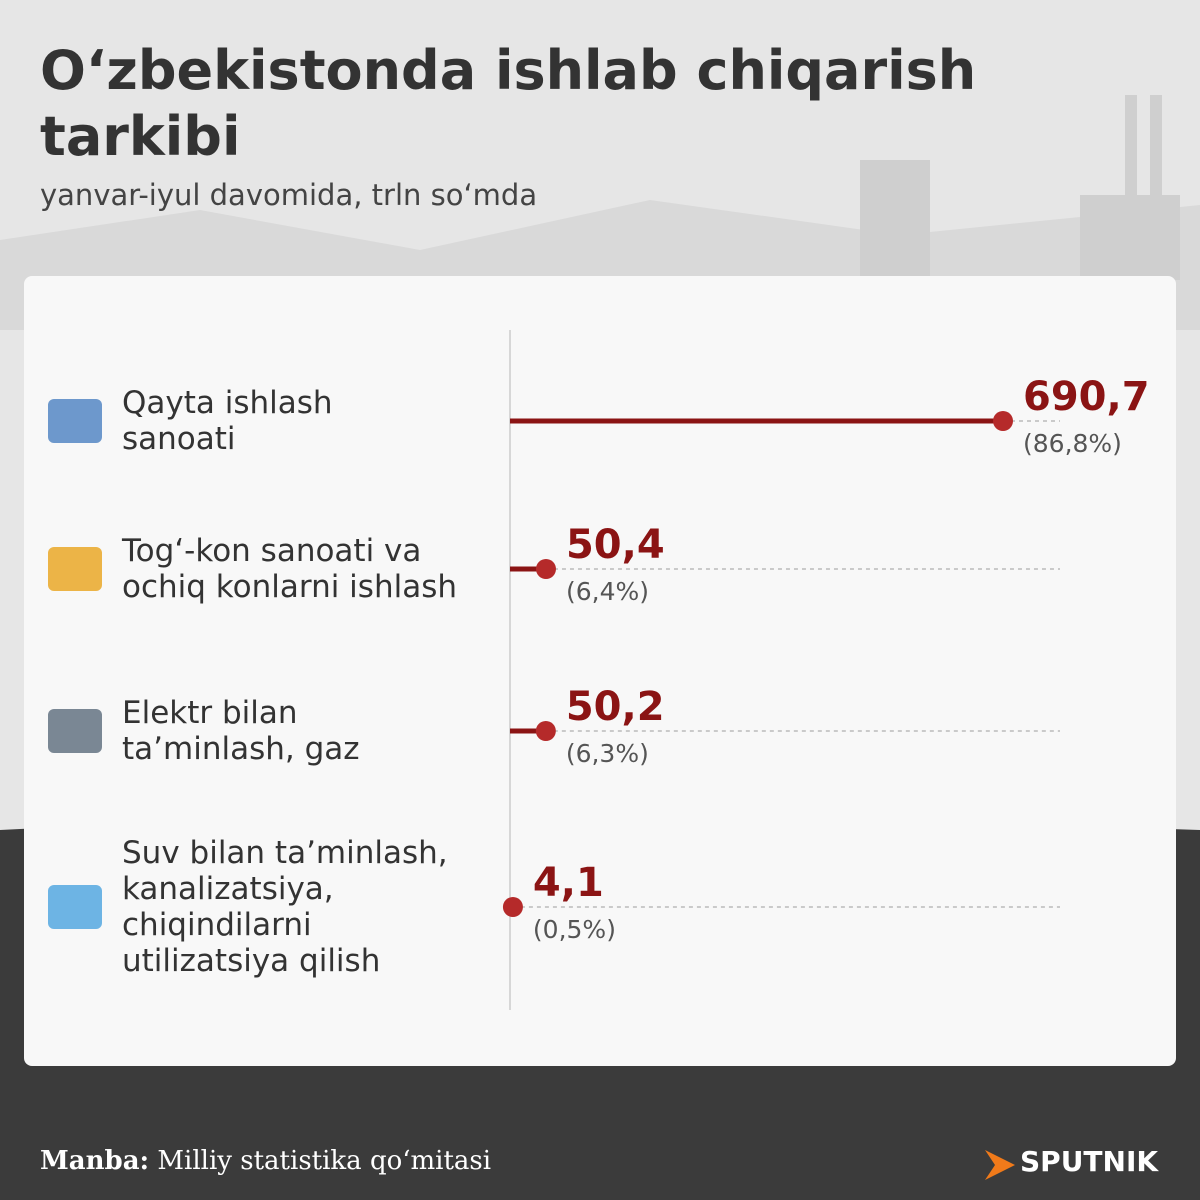 This screenshot has height=1200, width=1200. I want to click on category-label: Qayta ishlash sanoati, so click(227, 421).